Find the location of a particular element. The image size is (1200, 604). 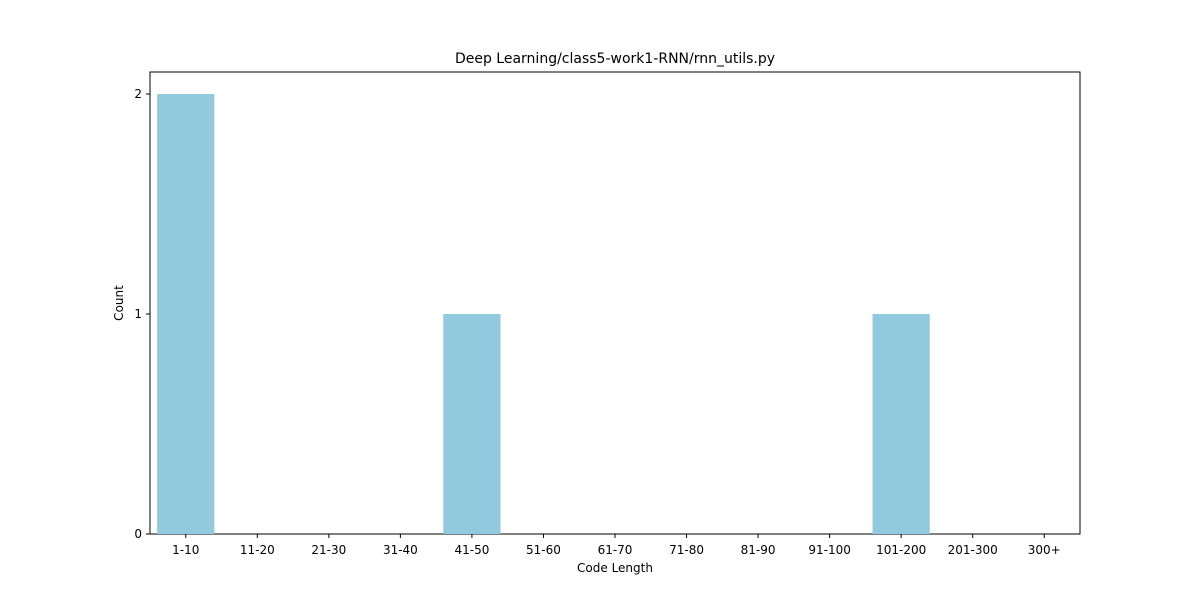

y-tick-label: 1 is located at coordinates (138, 314).